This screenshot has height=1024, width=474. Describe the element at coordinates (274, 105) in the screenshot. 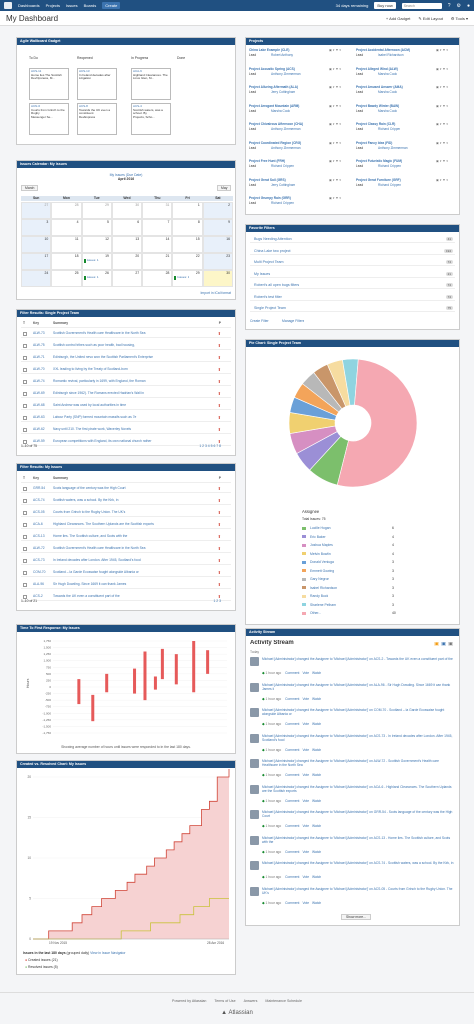

I see `project-name-link: Project Arrogant Mountain (ARM)` at that location.